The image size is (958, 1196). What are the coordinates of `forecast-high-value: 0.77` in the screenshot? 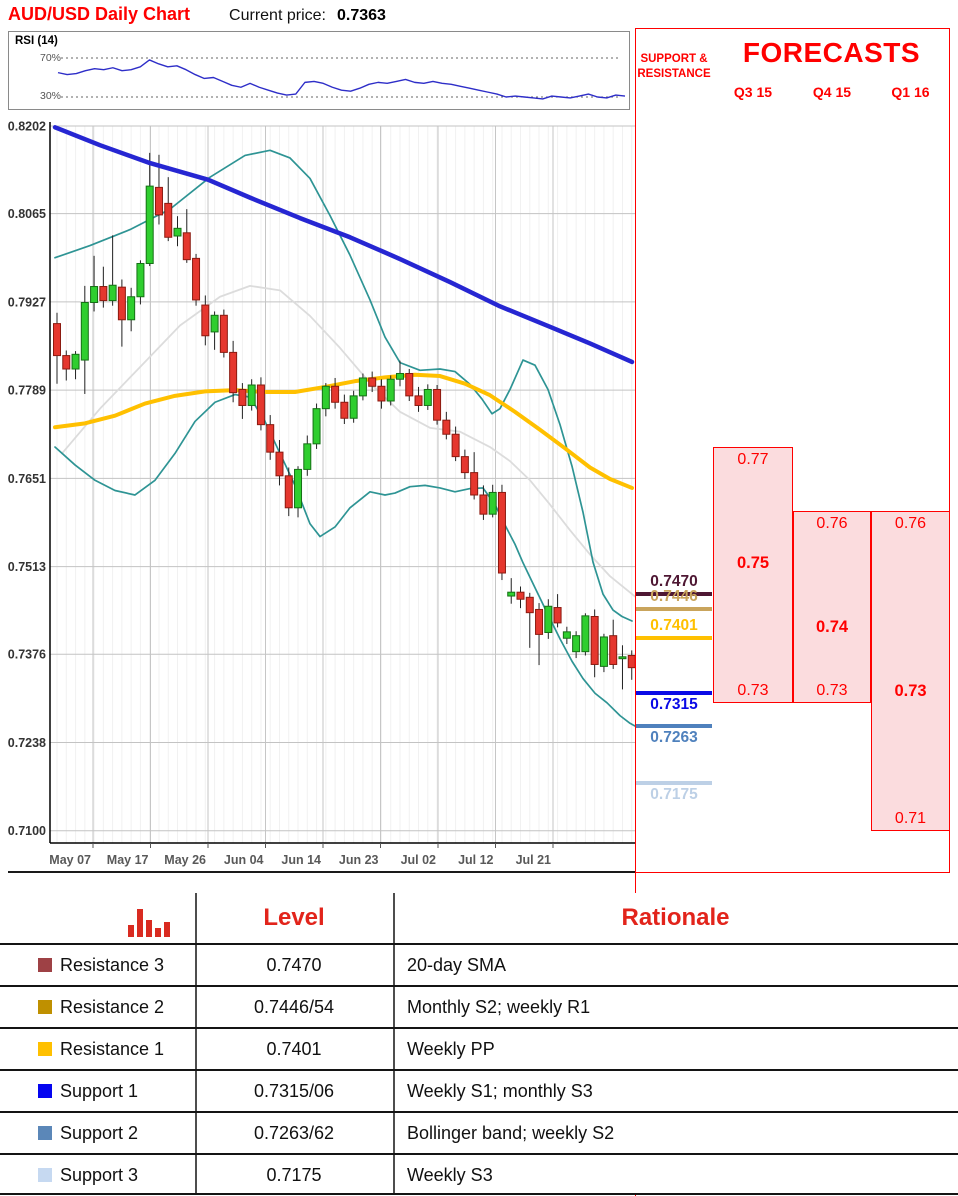 It's located at (753, 460).